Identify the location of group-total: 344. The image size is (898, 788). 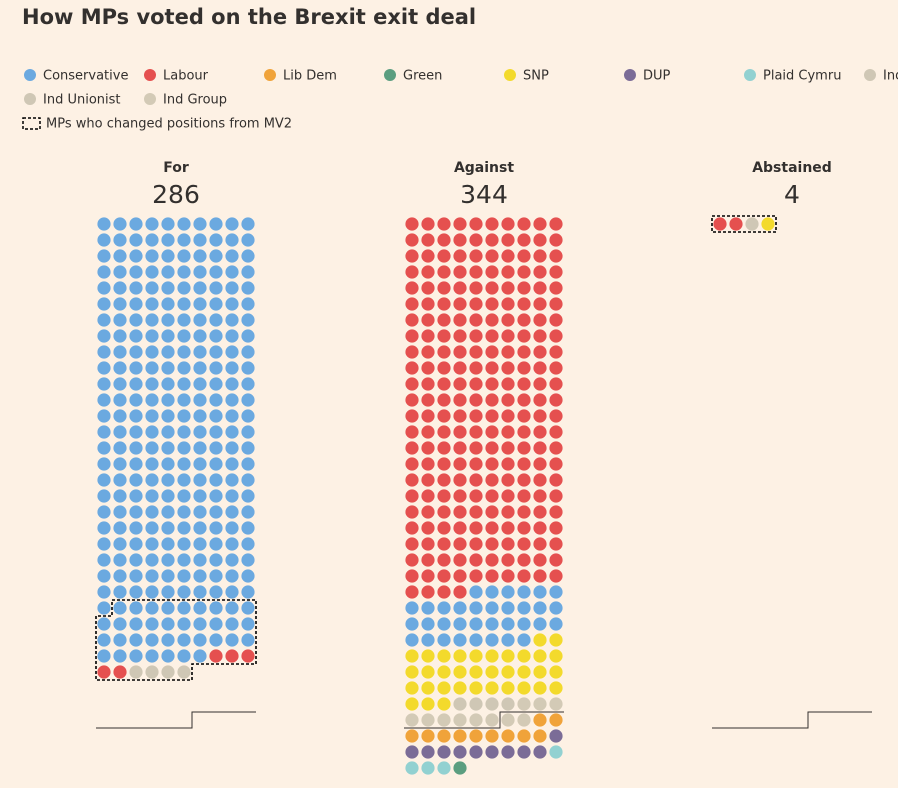
(484, 194).